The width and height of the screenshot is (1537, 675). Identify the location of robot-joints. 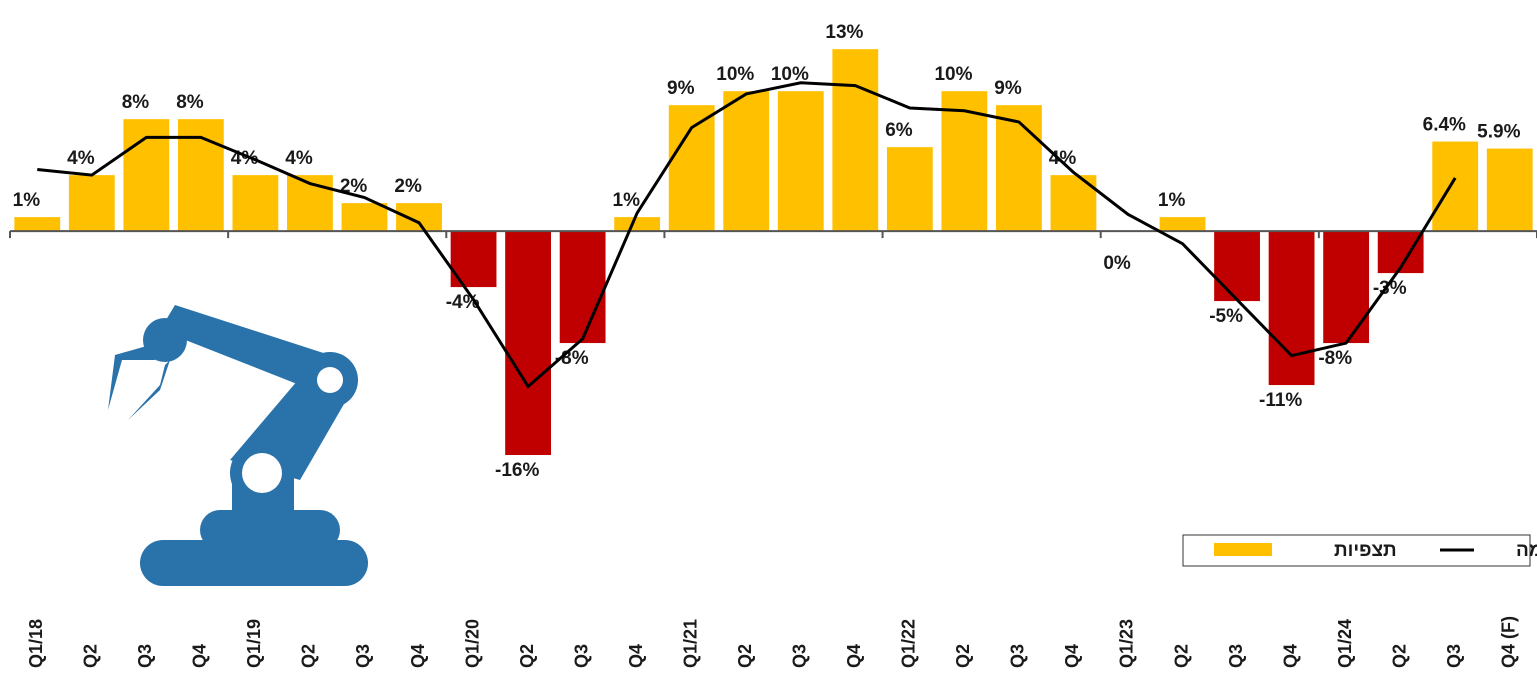
(292, 430).